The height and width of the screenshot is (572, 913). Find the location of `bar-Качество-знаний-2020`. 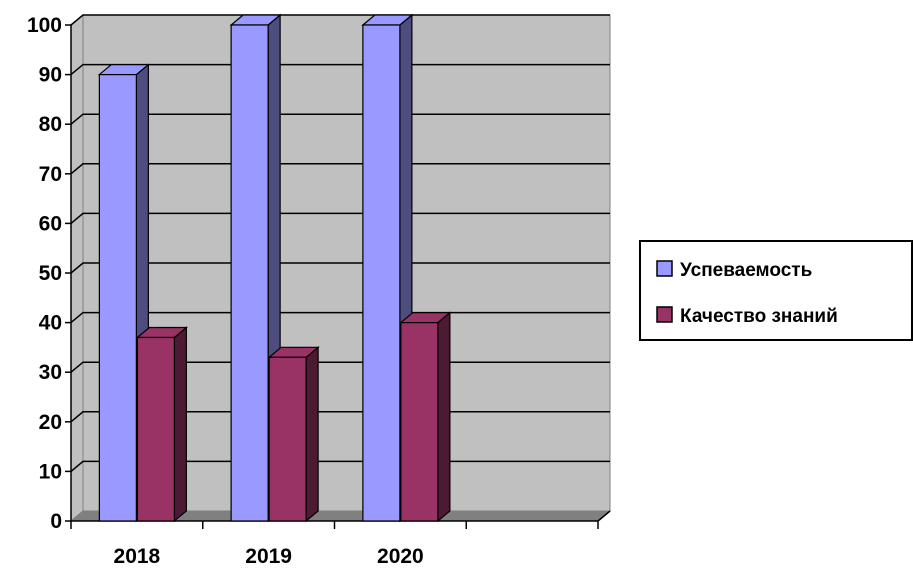

bar-Качество-знаний-2020 is located at coordinates (425, 417).